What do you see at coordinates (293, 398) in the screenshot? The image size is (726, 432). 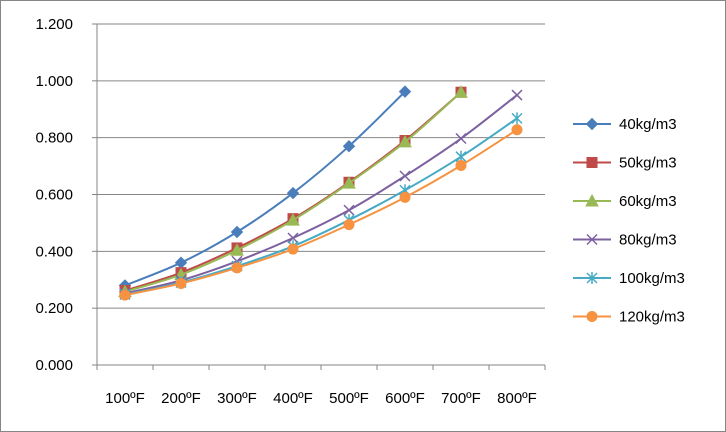 I see `x-tick-label: 400ºF` at bounding box center [293, 398].